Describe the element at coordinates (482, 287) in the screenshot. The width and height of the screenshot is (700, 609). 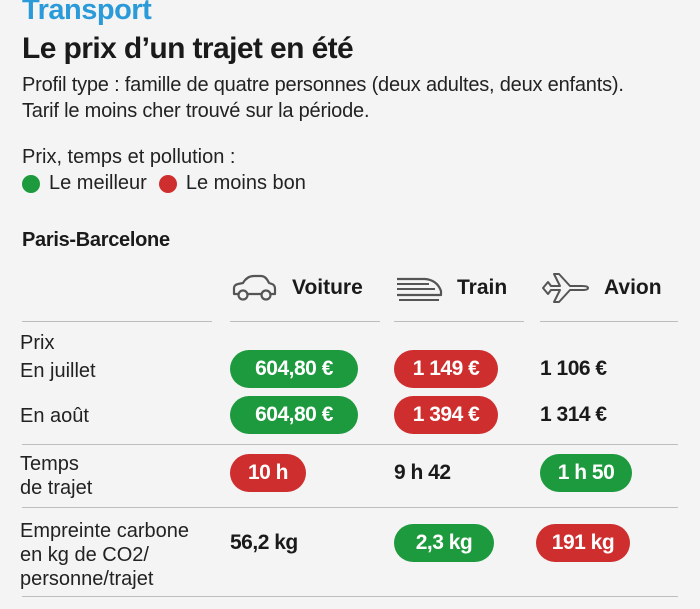
I see `column-header-label: Train` at that location.